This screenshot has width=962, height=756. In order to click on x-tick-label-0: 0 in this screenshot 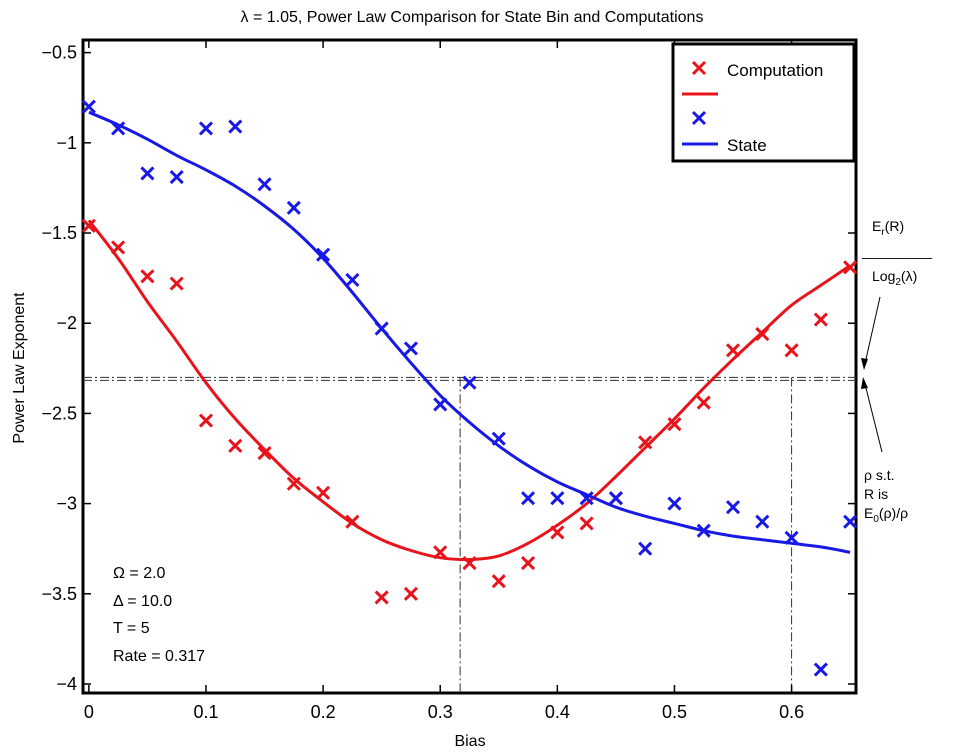, I will do `click(89, 712)`.